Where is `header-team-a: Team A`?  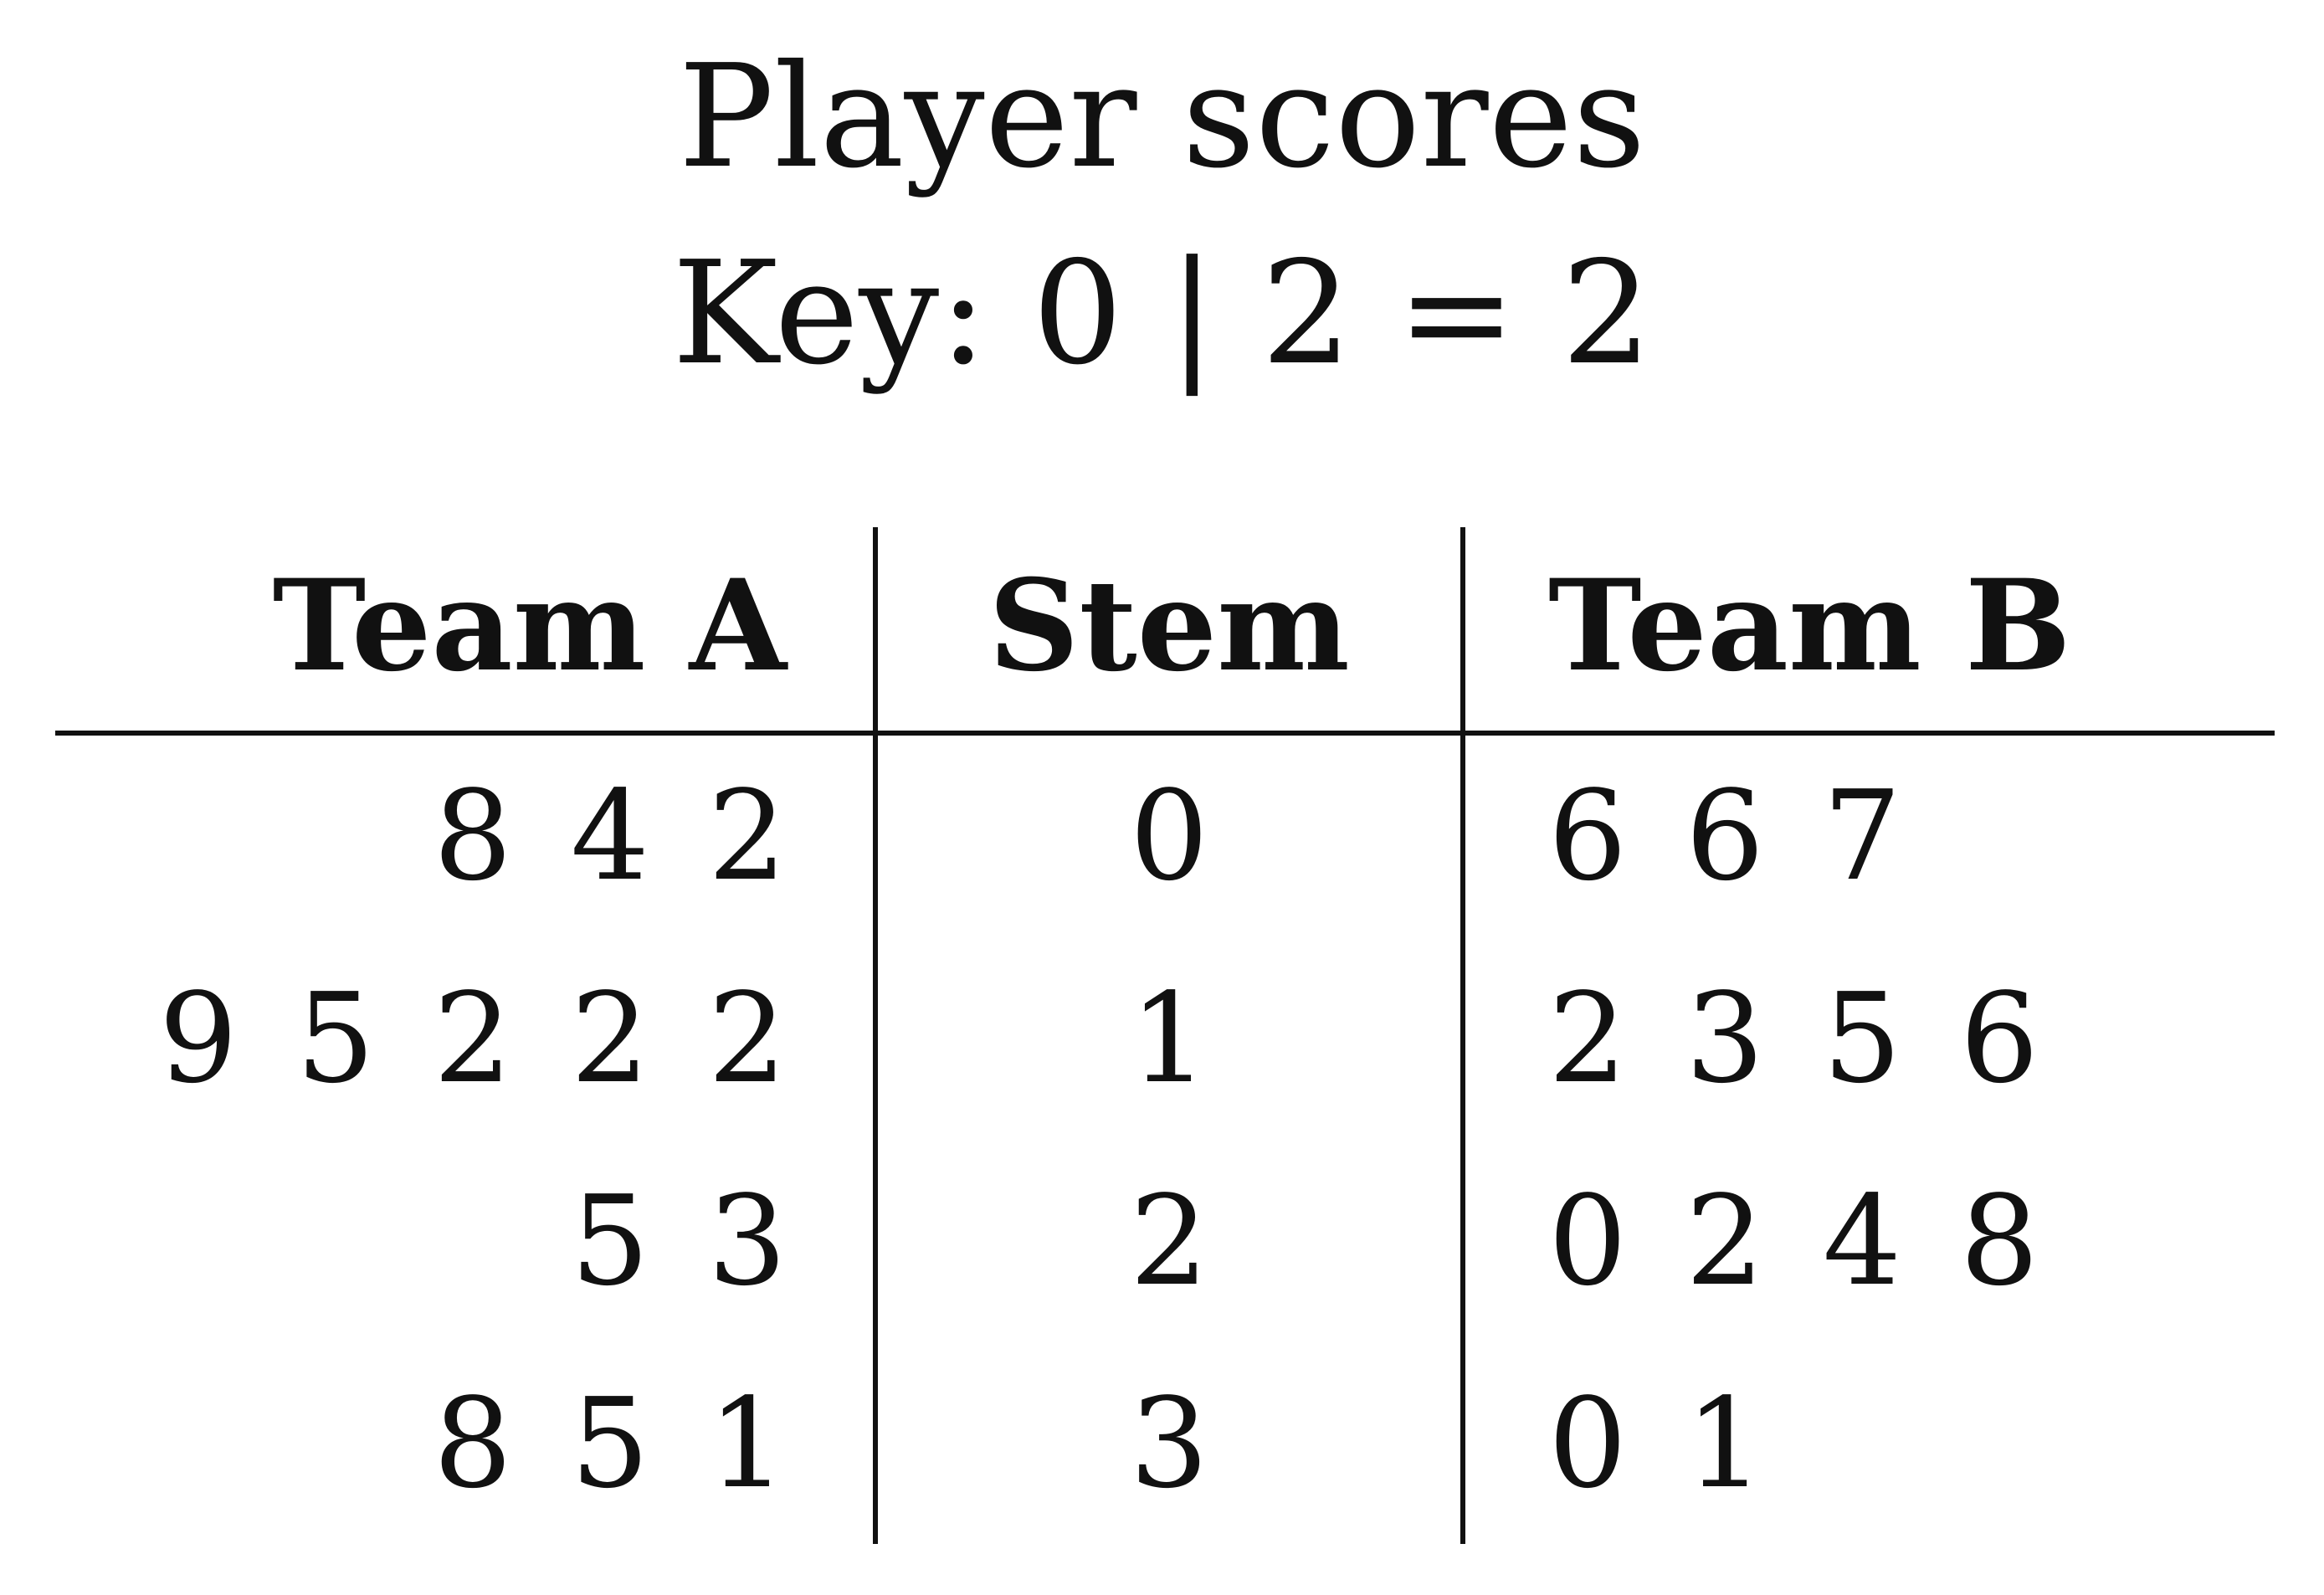 header-team-a: Team A is located at coordinates (531, 626).